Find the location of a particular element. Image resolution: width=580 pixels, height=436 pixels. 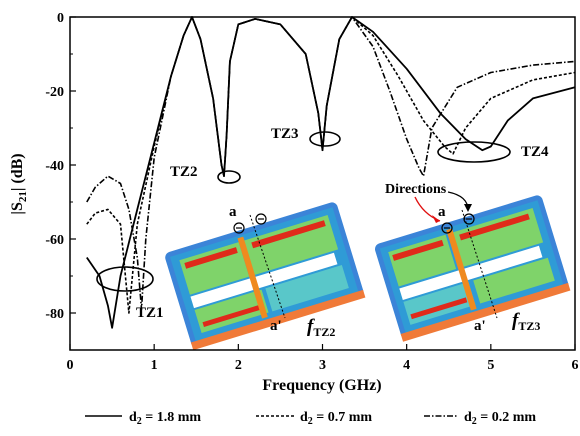

y-tick-label: -20 is located at coordinates (54, 92).